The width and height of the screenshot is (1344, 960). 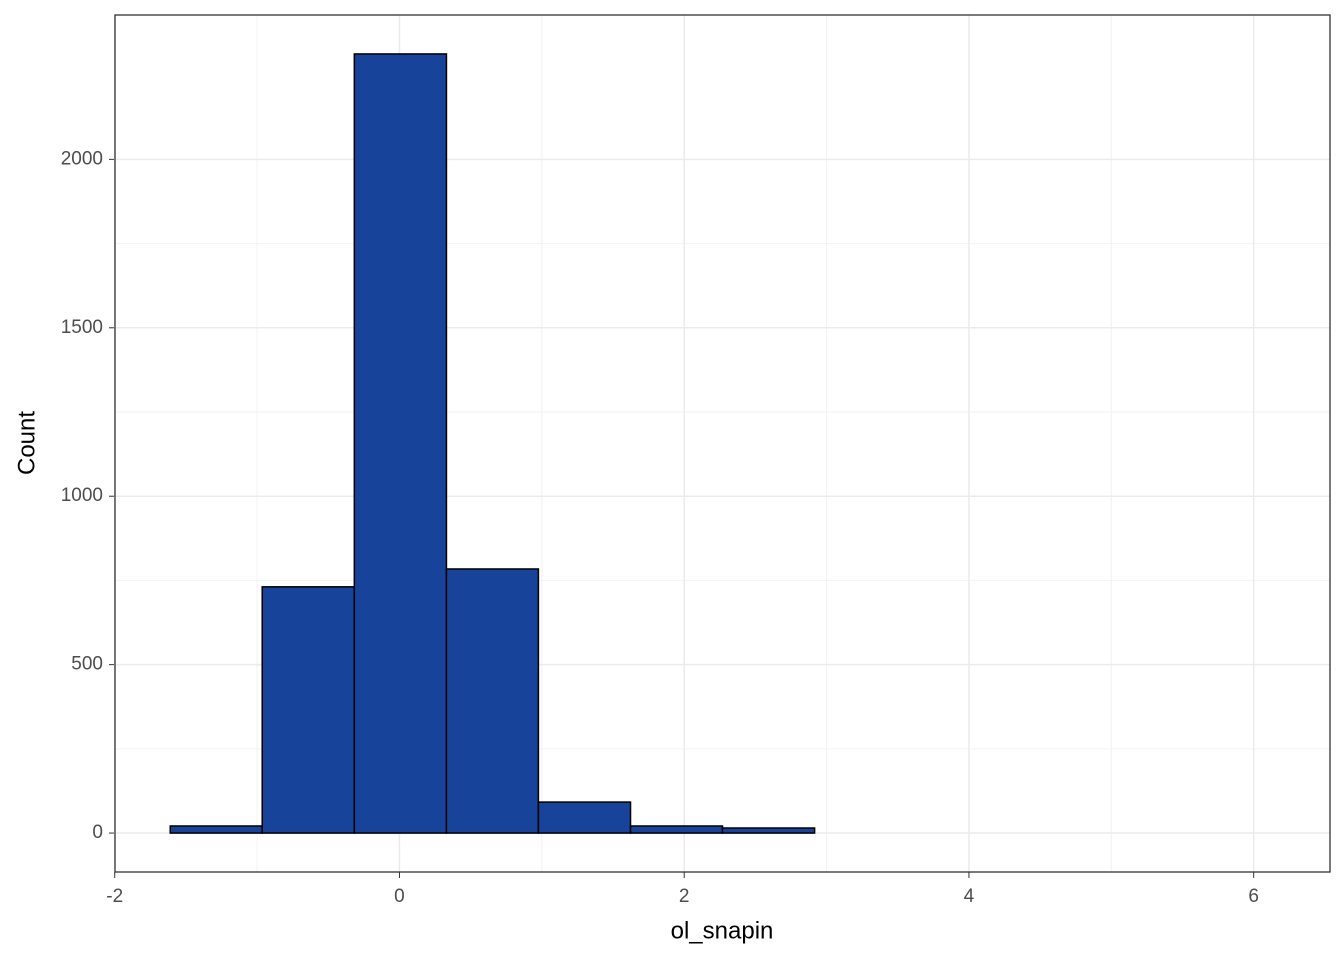 I want to click on x-tick-label: 6, so click(x=1253, y=896).